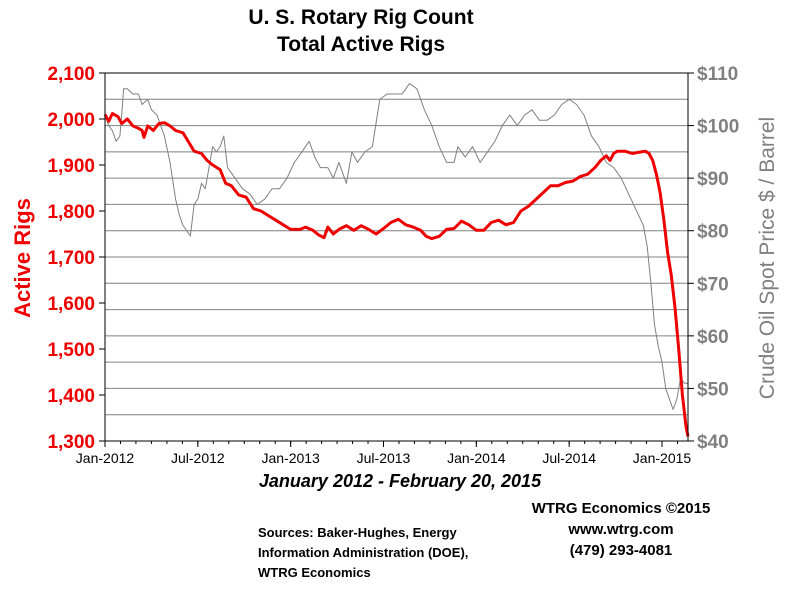  What do you see at coordinates (713, 258) in the screenshot?
I see `right-axis-ticks: $110 $100 $90 $80 $70 $60 $50 $40` at bounding box center [713, 258].